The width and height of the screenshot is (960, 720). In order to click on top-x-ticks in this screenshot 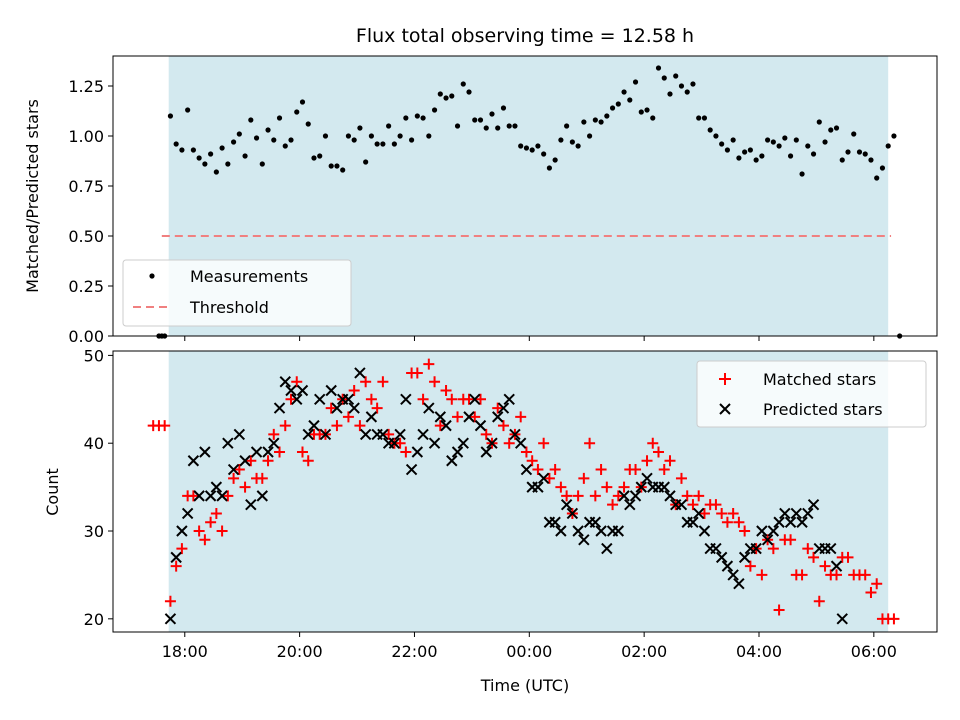, I will do `click(529, 338)`.